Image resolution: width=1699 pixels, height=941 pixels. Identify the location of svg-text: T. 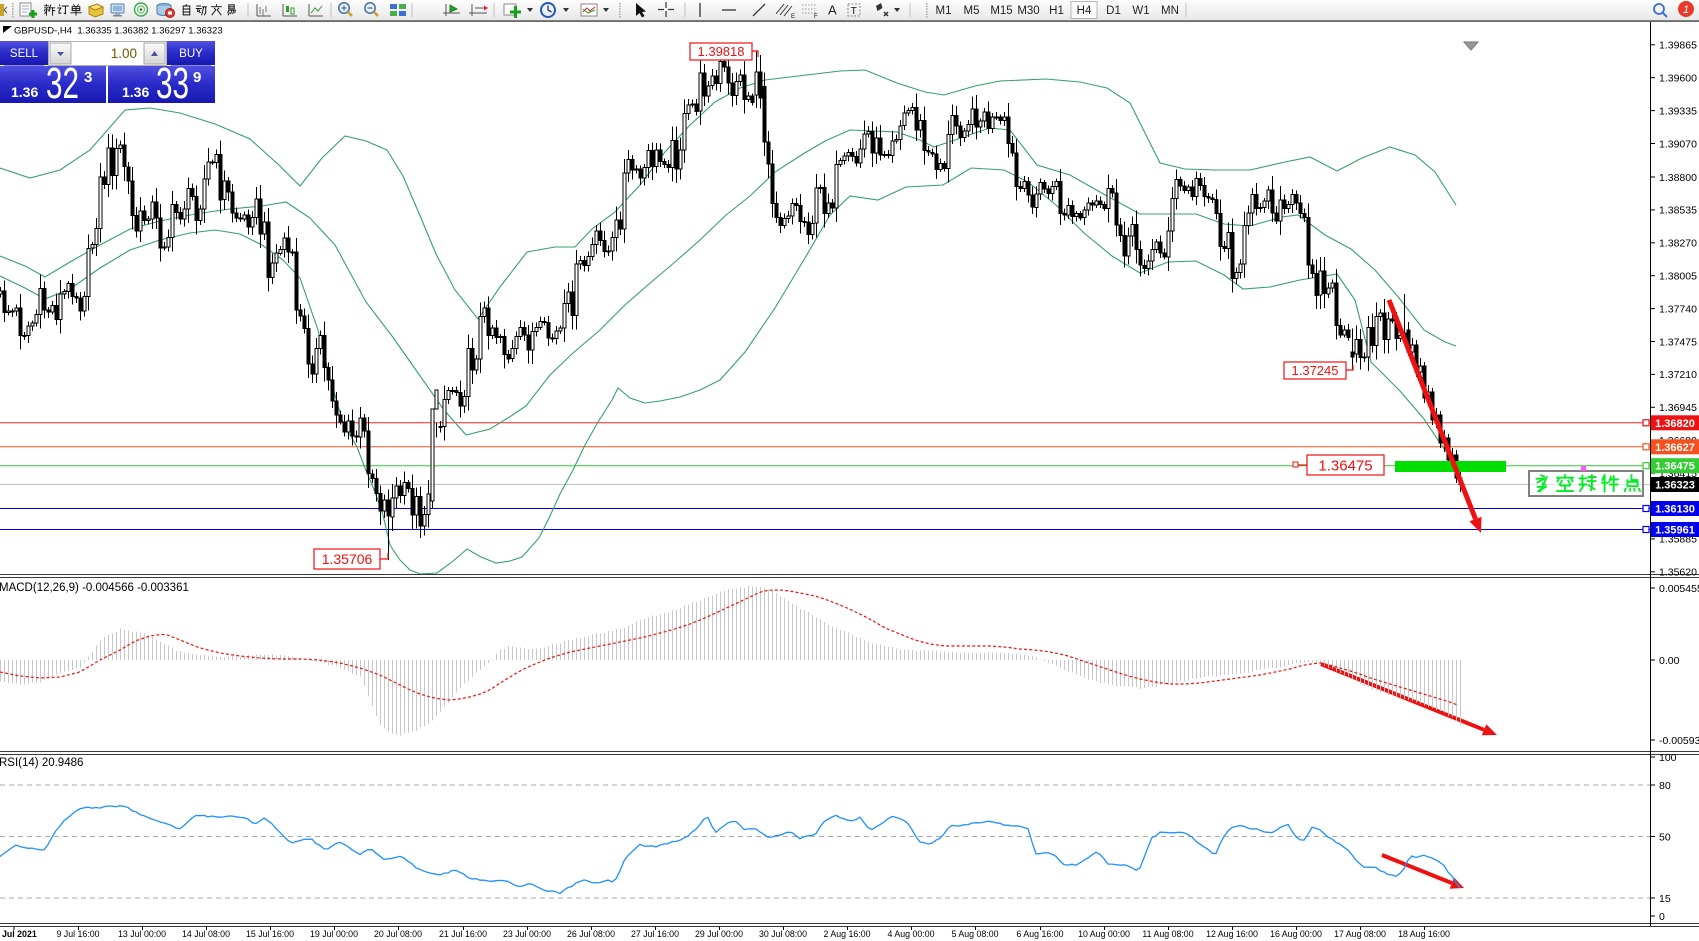
(854, 11).